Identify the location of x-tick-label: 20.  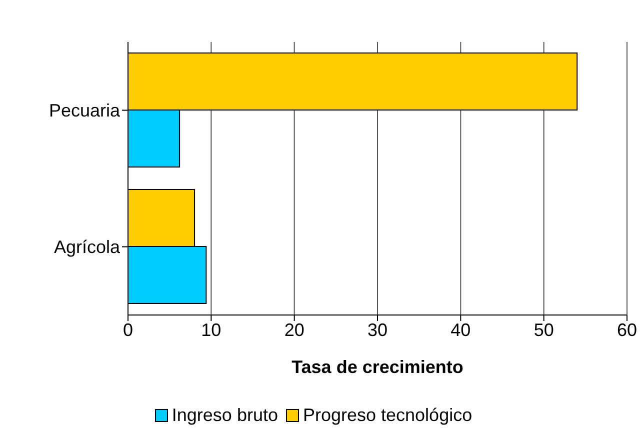
(294, 330).